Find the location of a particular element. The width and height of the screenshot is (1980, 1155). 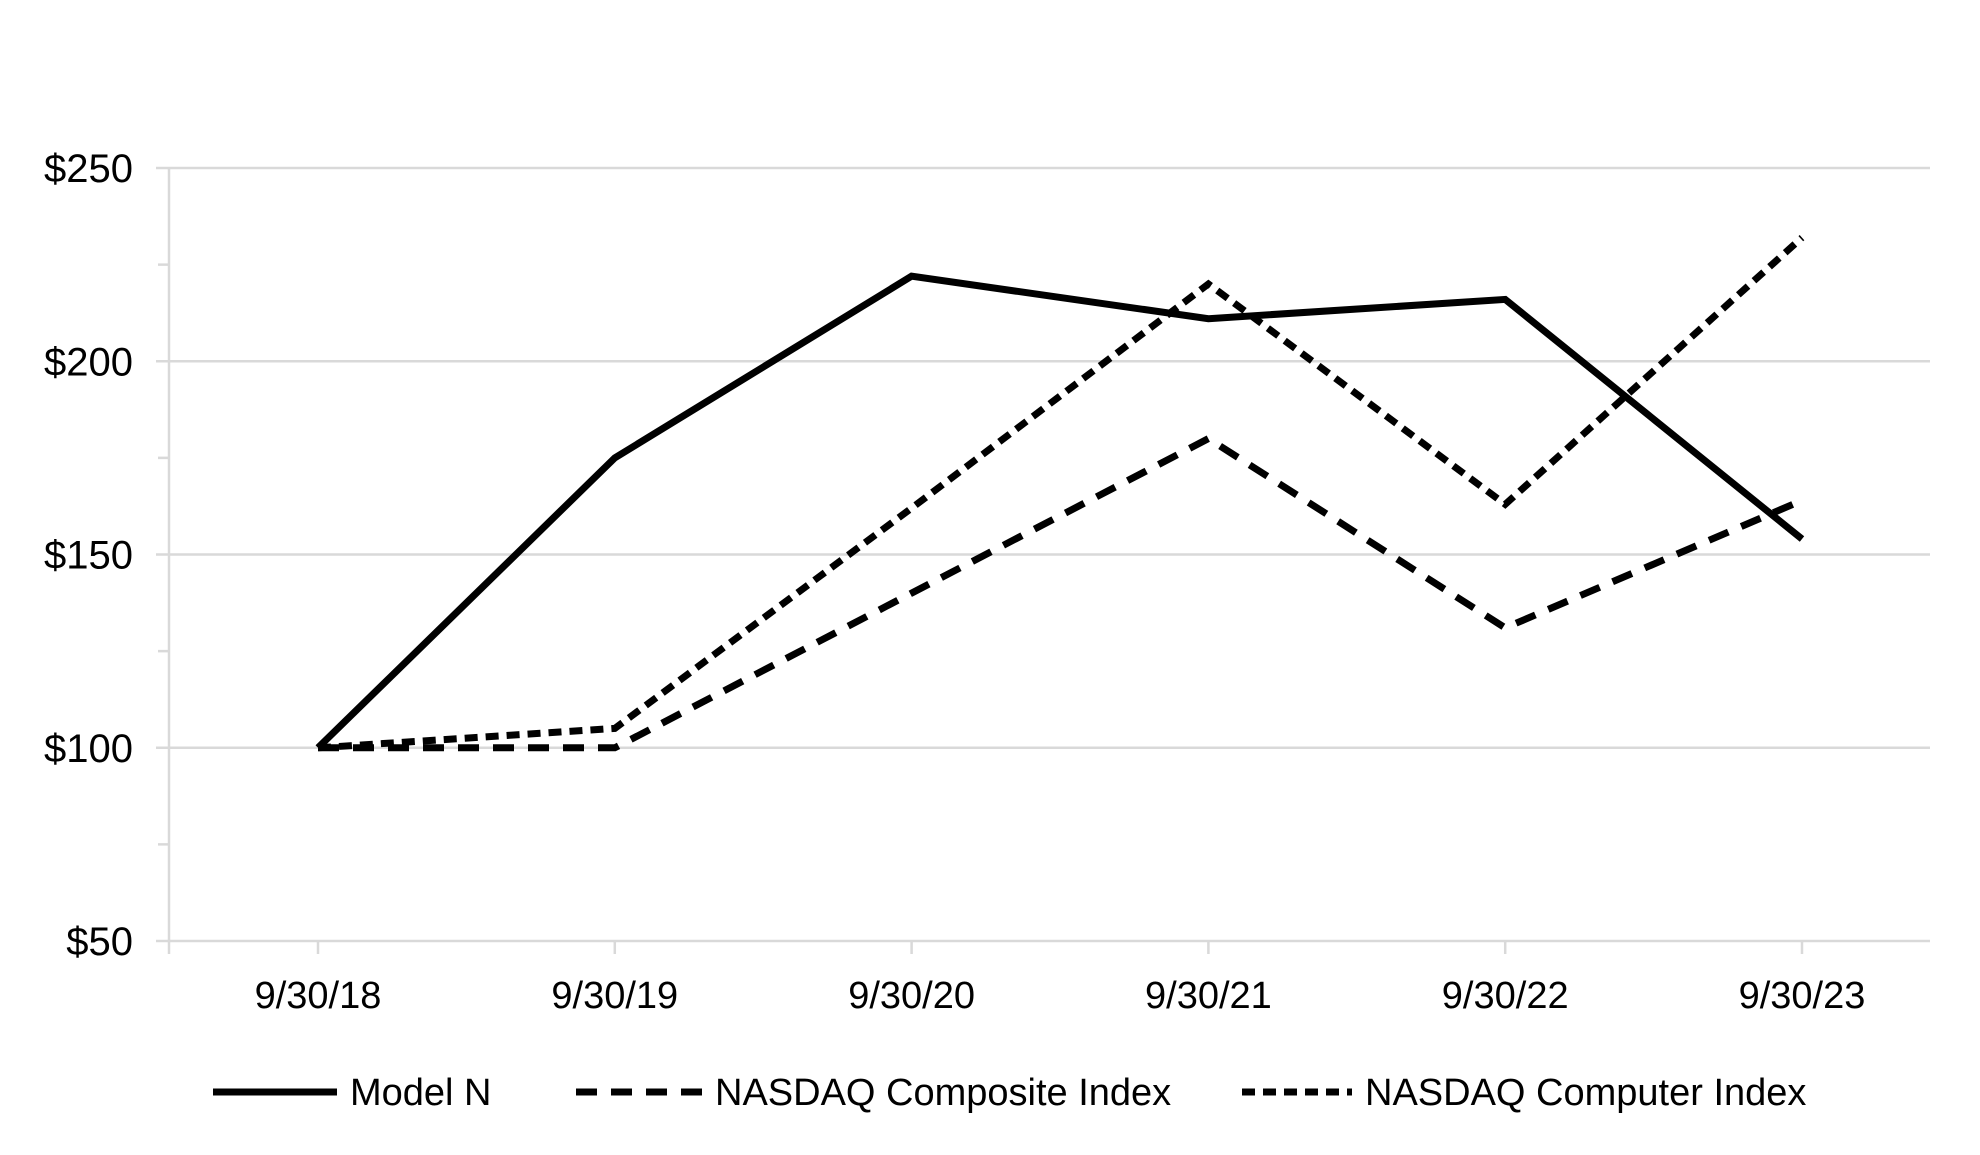

x-axis-ticks is located at coordinates (1060, 947).